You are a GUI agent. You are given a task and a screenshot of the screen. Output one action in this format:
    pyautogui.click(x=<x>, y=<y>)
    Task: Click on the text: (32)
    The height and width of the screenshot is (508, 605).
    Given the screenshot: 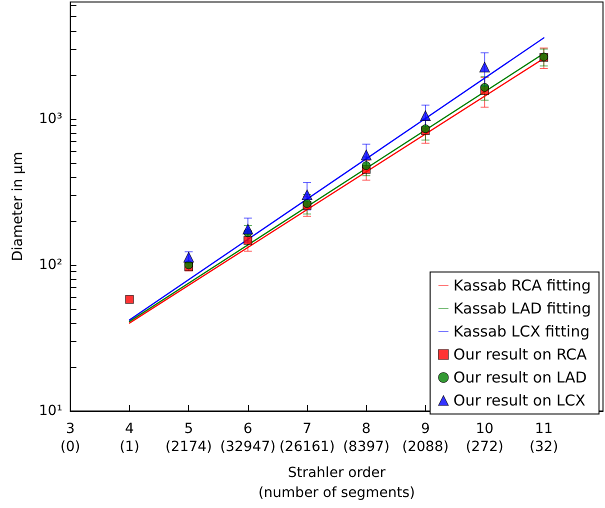 What is the action you would take?
    pyautogui.click(x=543, y=447)
    